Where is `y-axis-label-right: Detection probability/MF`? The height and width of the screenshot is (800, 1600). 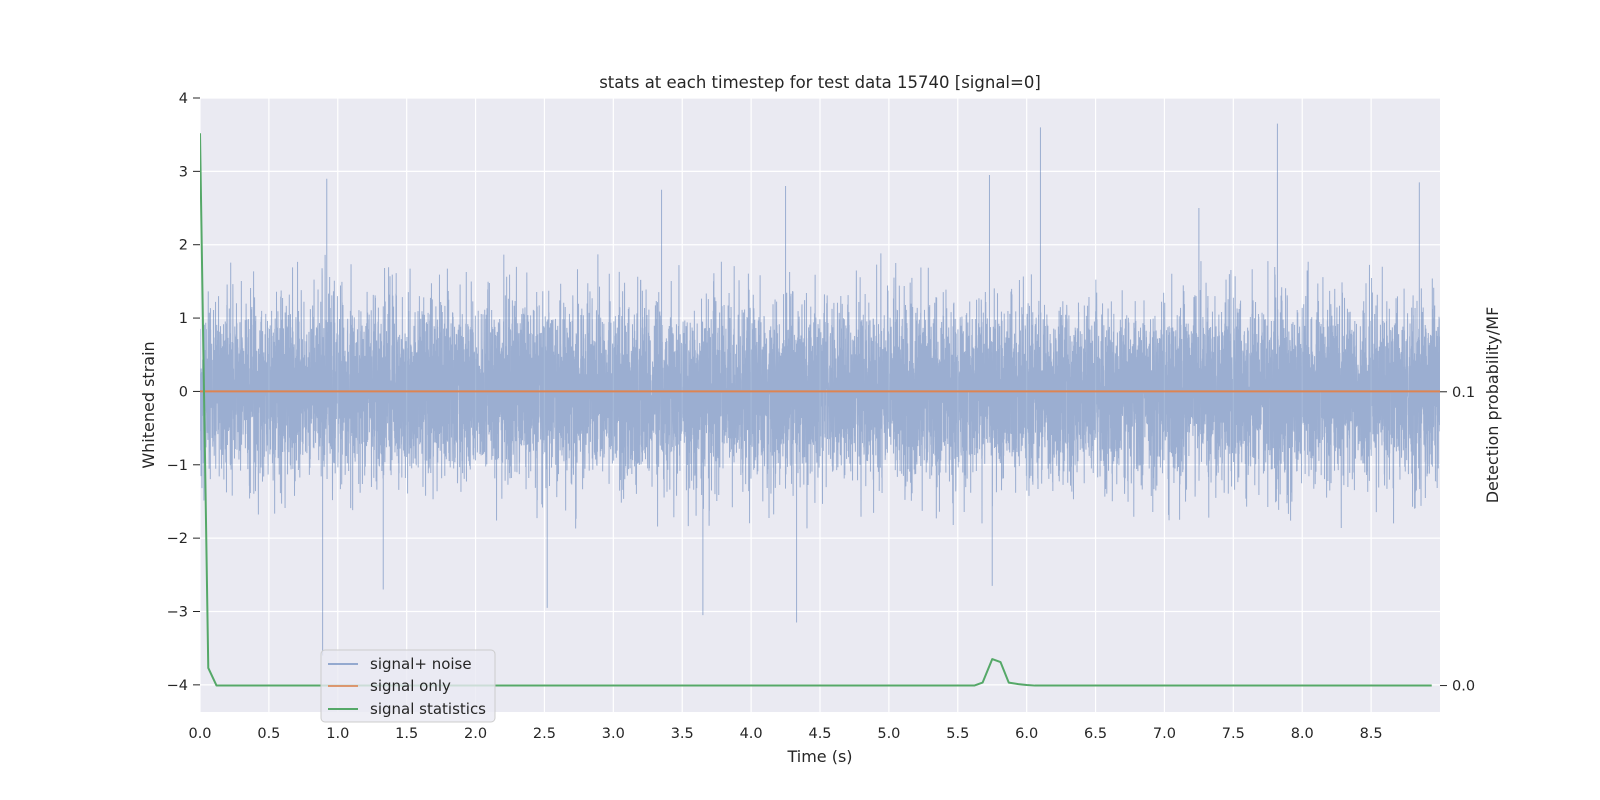 y-axis-label-right: Detection probability/MF is located at coordinates (1492, 405).